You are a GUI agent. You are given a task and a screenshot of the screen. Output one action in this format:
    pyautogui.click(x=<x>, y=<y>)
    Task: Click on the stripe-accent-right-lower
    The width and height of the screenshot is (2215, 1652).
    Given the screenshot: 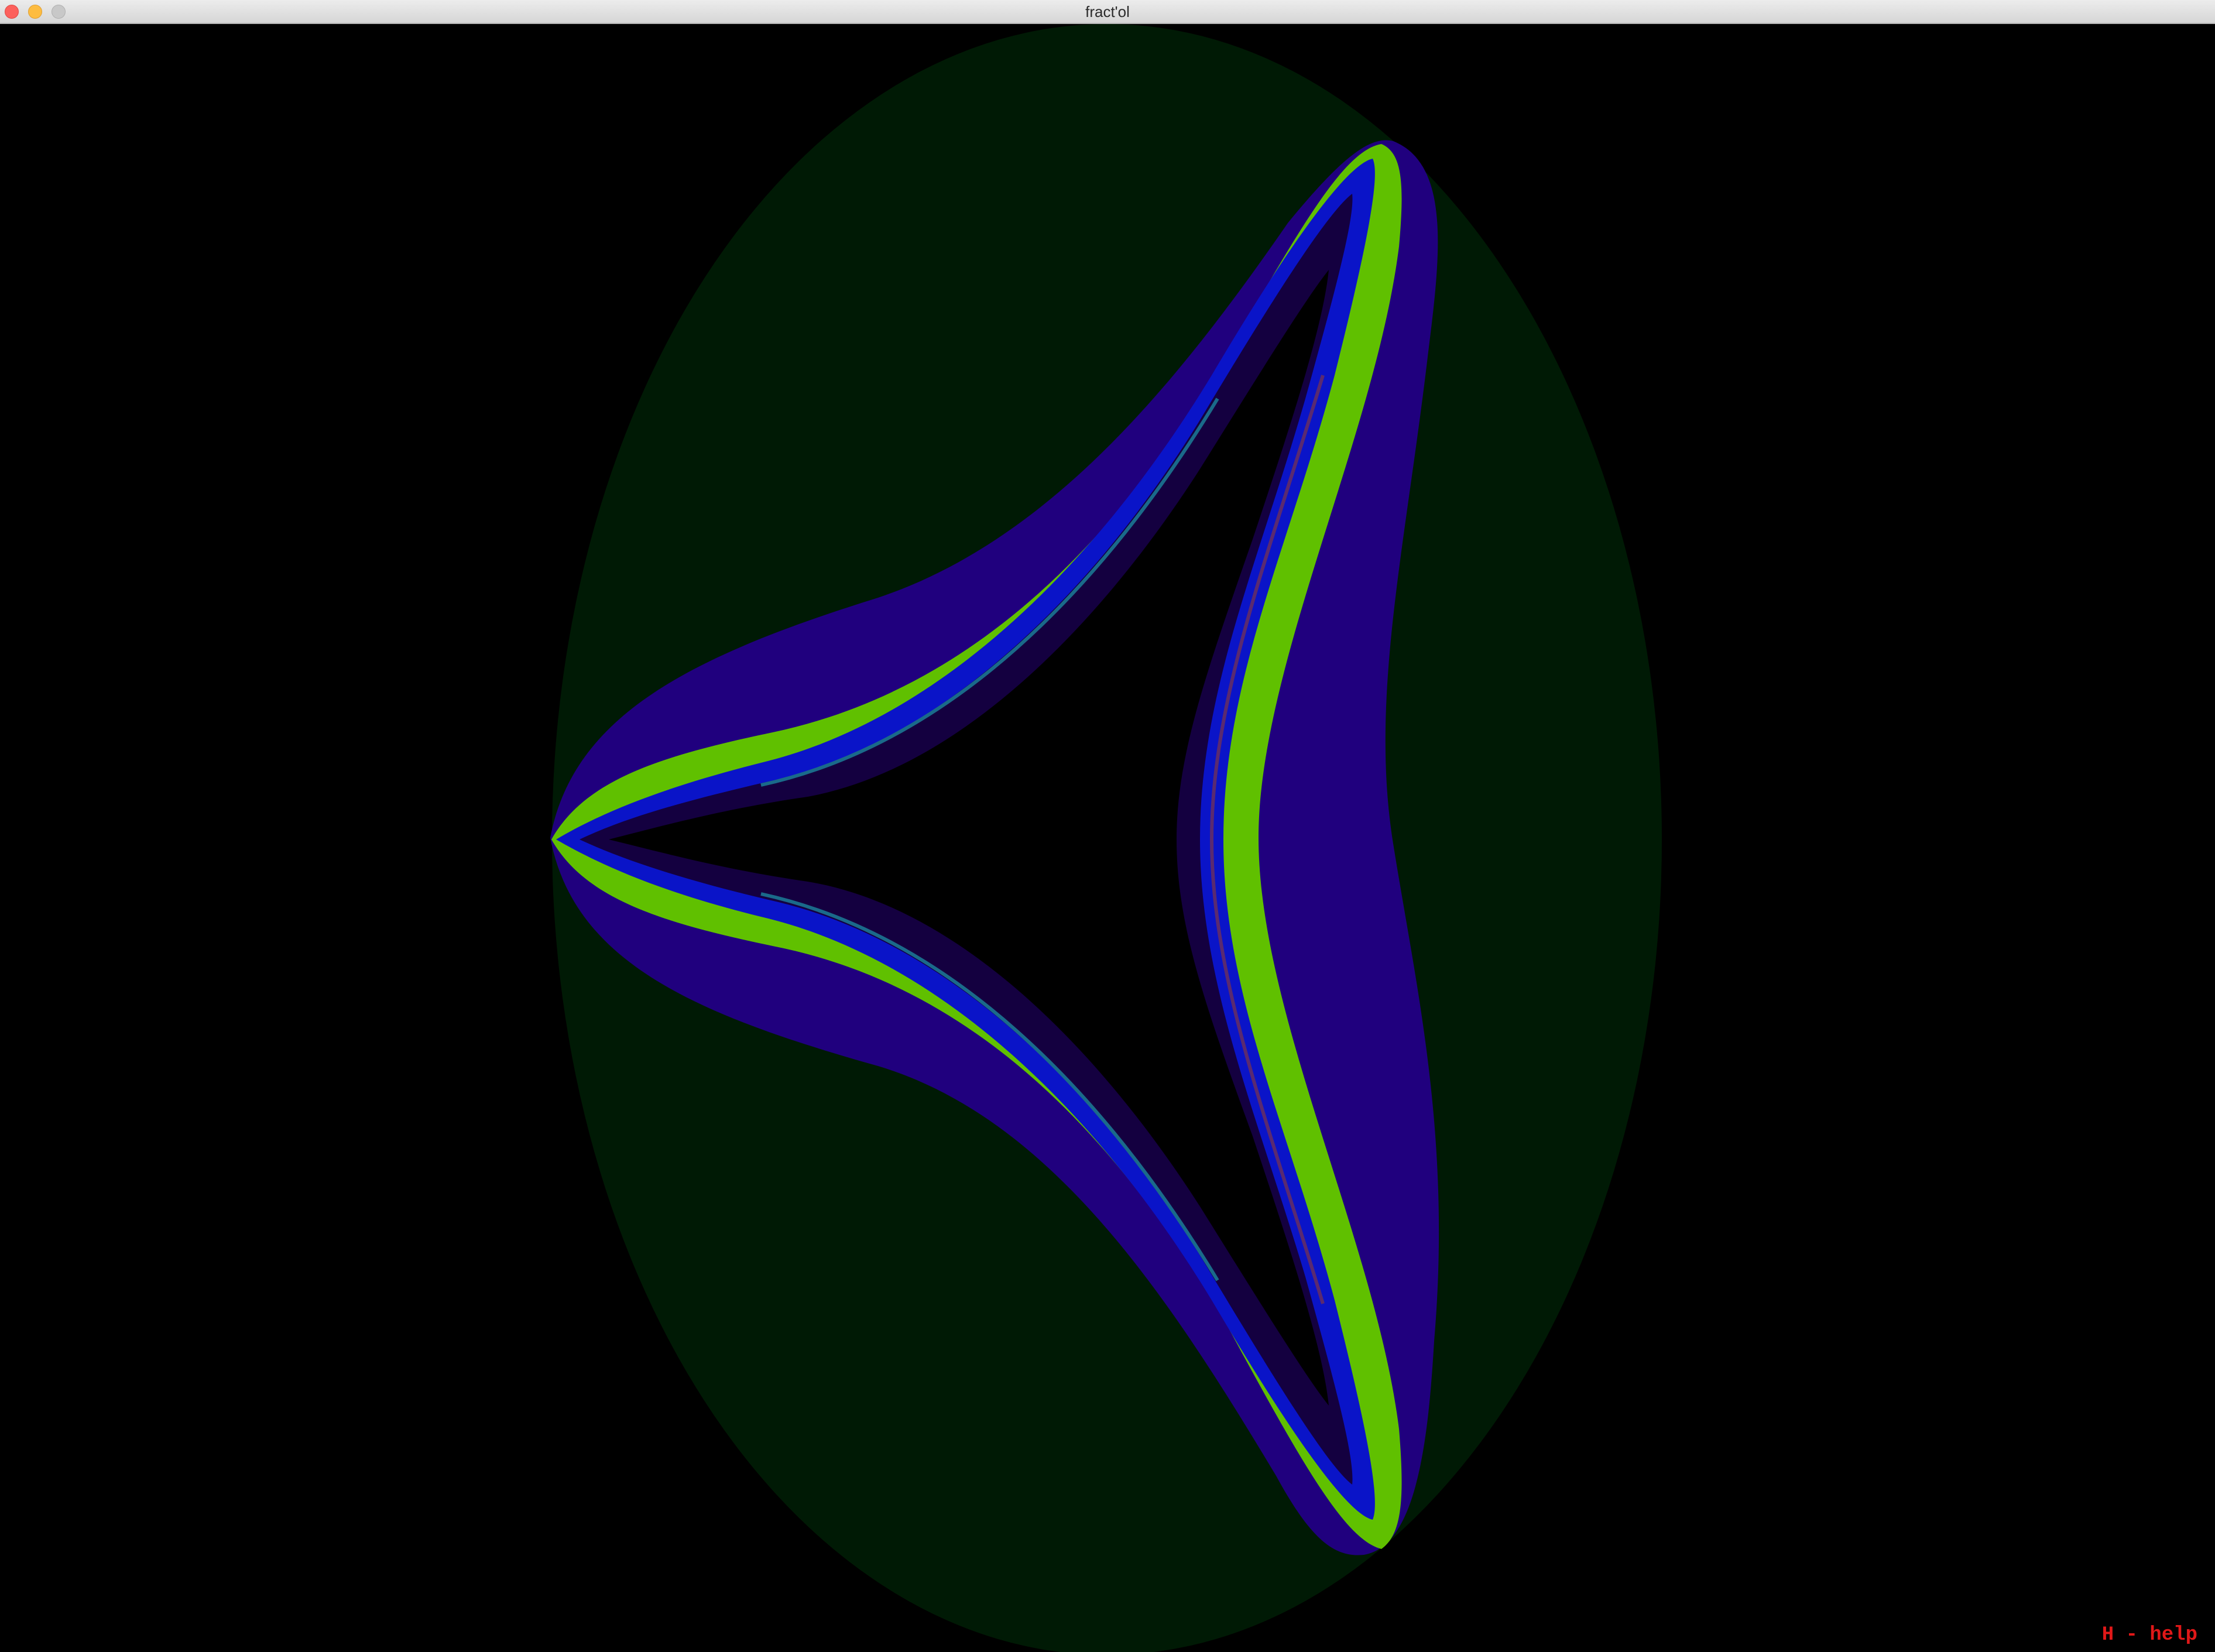 What is the action you would take?
    pyautogui.click(x=1268, y=1071)
    